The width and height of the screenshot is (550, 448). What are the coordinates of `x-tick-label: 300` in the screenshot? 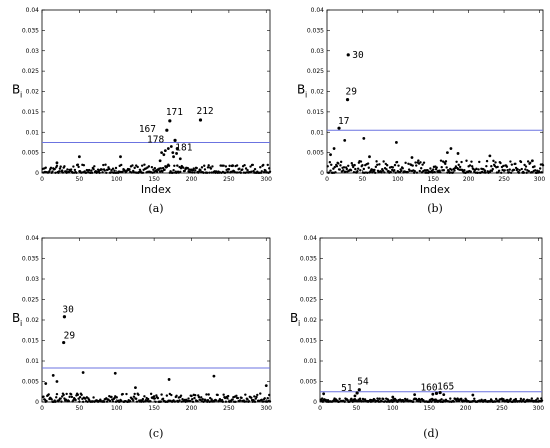 It's located at (267, 408).